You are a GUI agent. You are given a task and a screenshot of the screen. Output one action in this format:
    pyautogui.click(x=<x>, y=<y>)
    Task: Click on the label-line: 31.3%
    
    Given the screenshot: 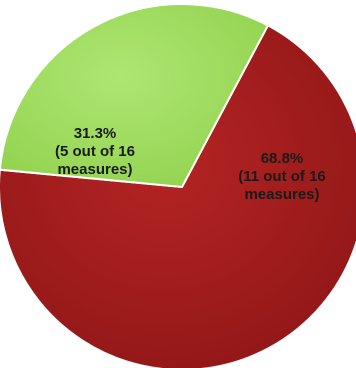 What is the action you would take?
    pyautogui.click(x=95, y=133)
    